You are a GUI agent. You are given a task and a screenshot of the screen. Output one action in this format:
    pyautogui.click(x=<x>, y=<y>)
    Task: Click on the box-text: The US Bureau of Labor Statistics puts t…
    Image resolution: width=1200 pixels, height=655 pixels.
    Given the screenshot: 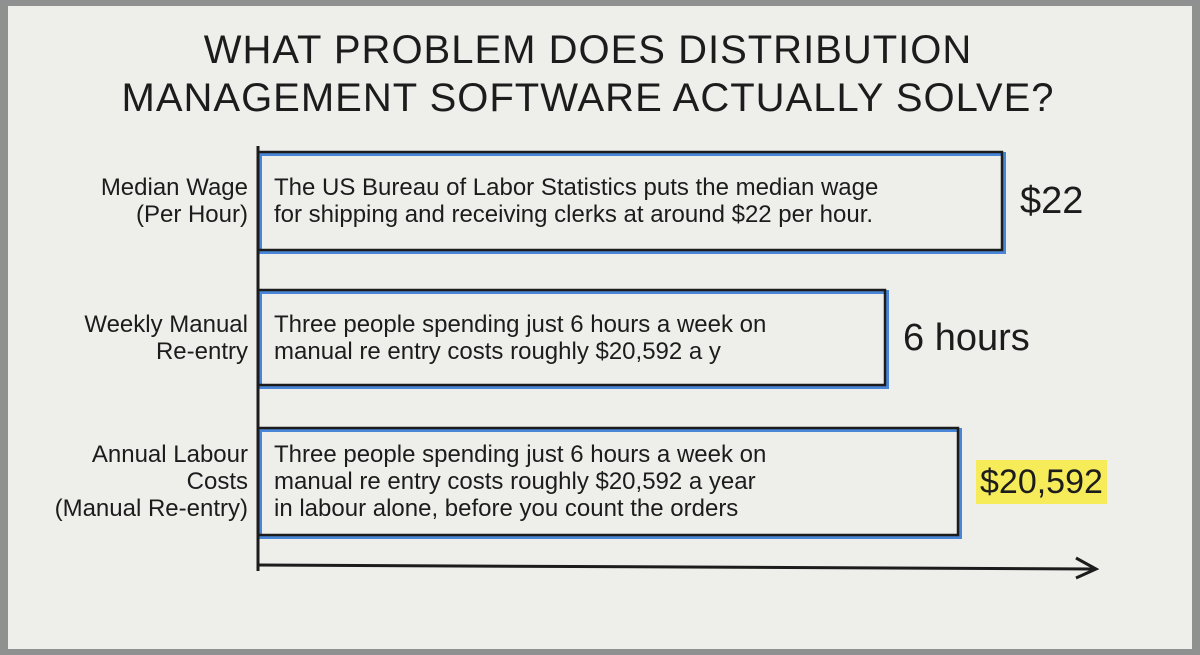 What is the action you would take?
    pyautogui.click(x=576, y=187)
    